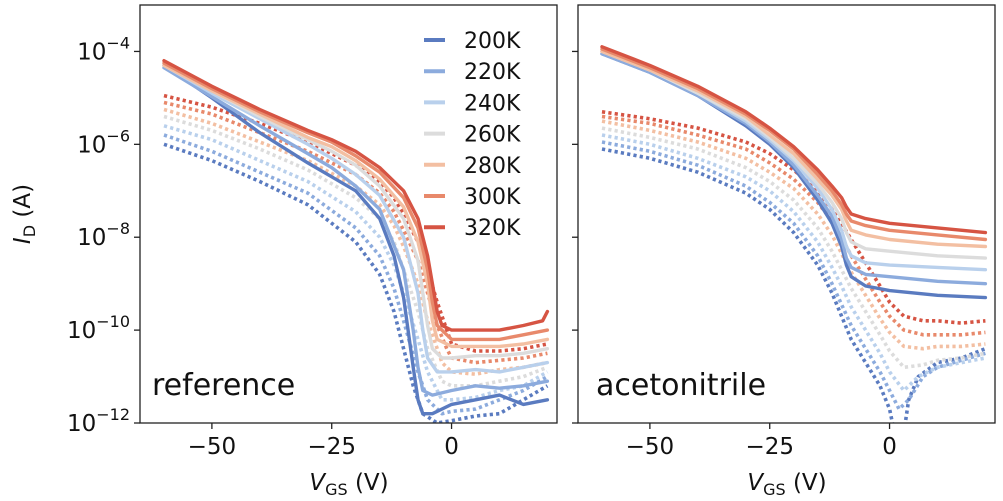 The width and height of the screenshot is (1003, 501). I want to click on legend-label-280K: 280K, so click(492, 166).